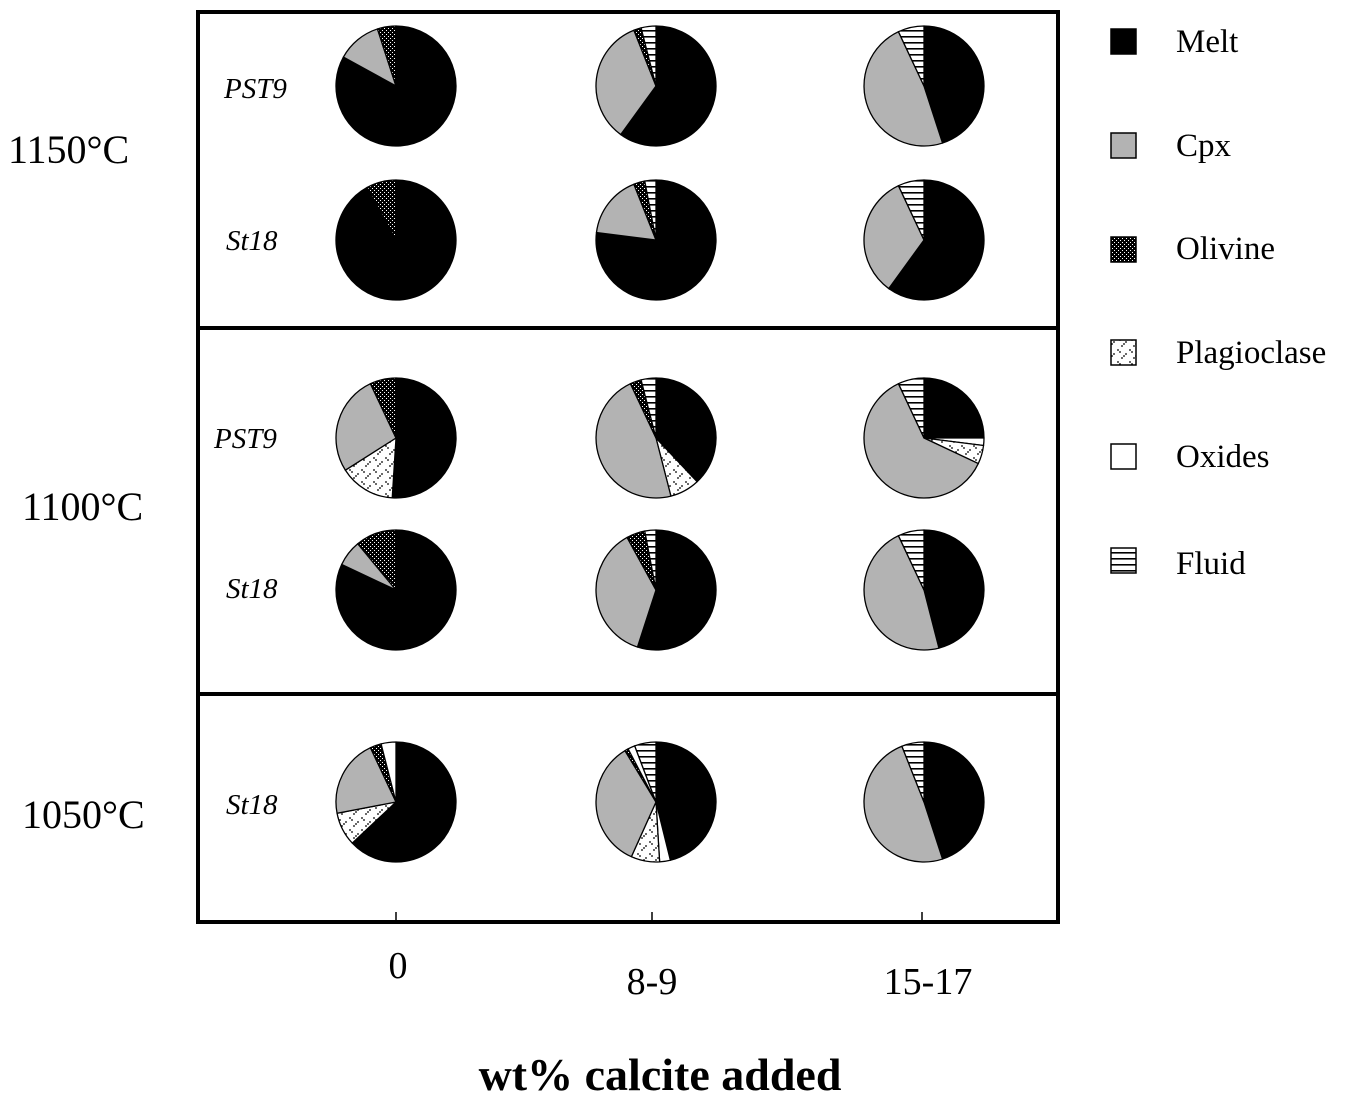  What do you see at coordinates (68, 149) in the screenshot?
I see `temperature-label-1150: 1150°C` at bounding box center [68, 149].